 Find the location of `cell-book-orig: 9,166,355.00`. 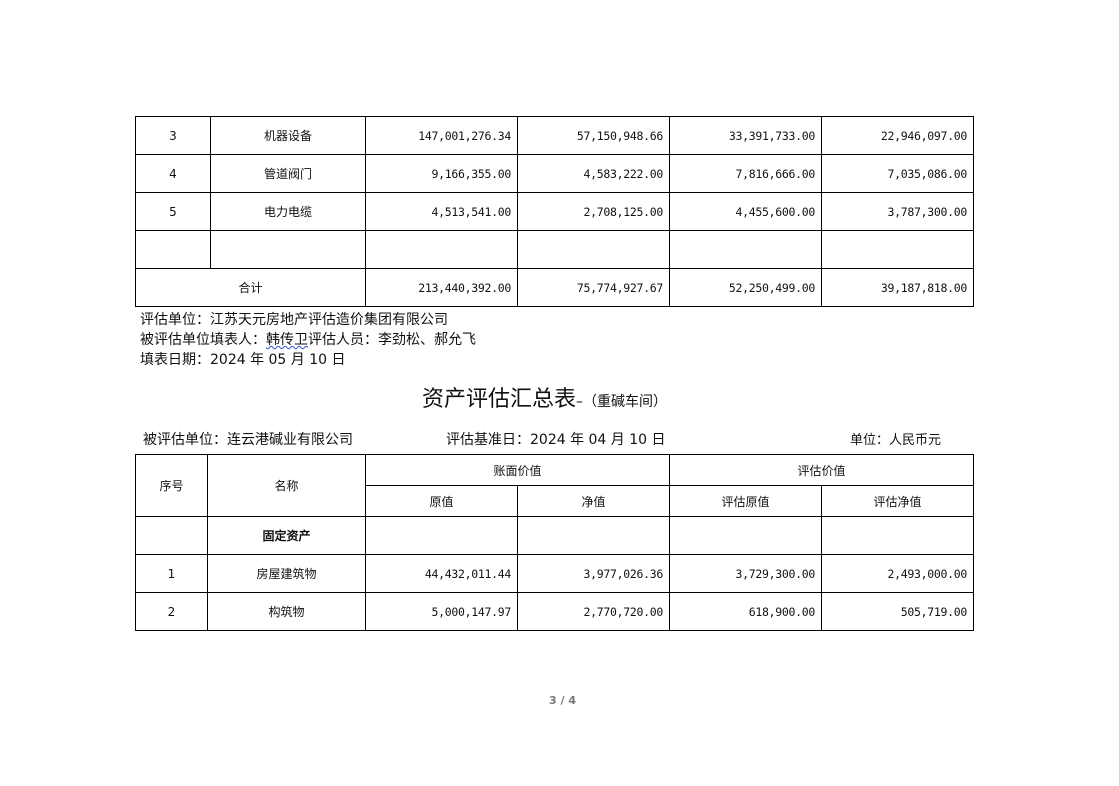

cell-book-orig: 9,166,355.00 is located at coordinates (441, 173).